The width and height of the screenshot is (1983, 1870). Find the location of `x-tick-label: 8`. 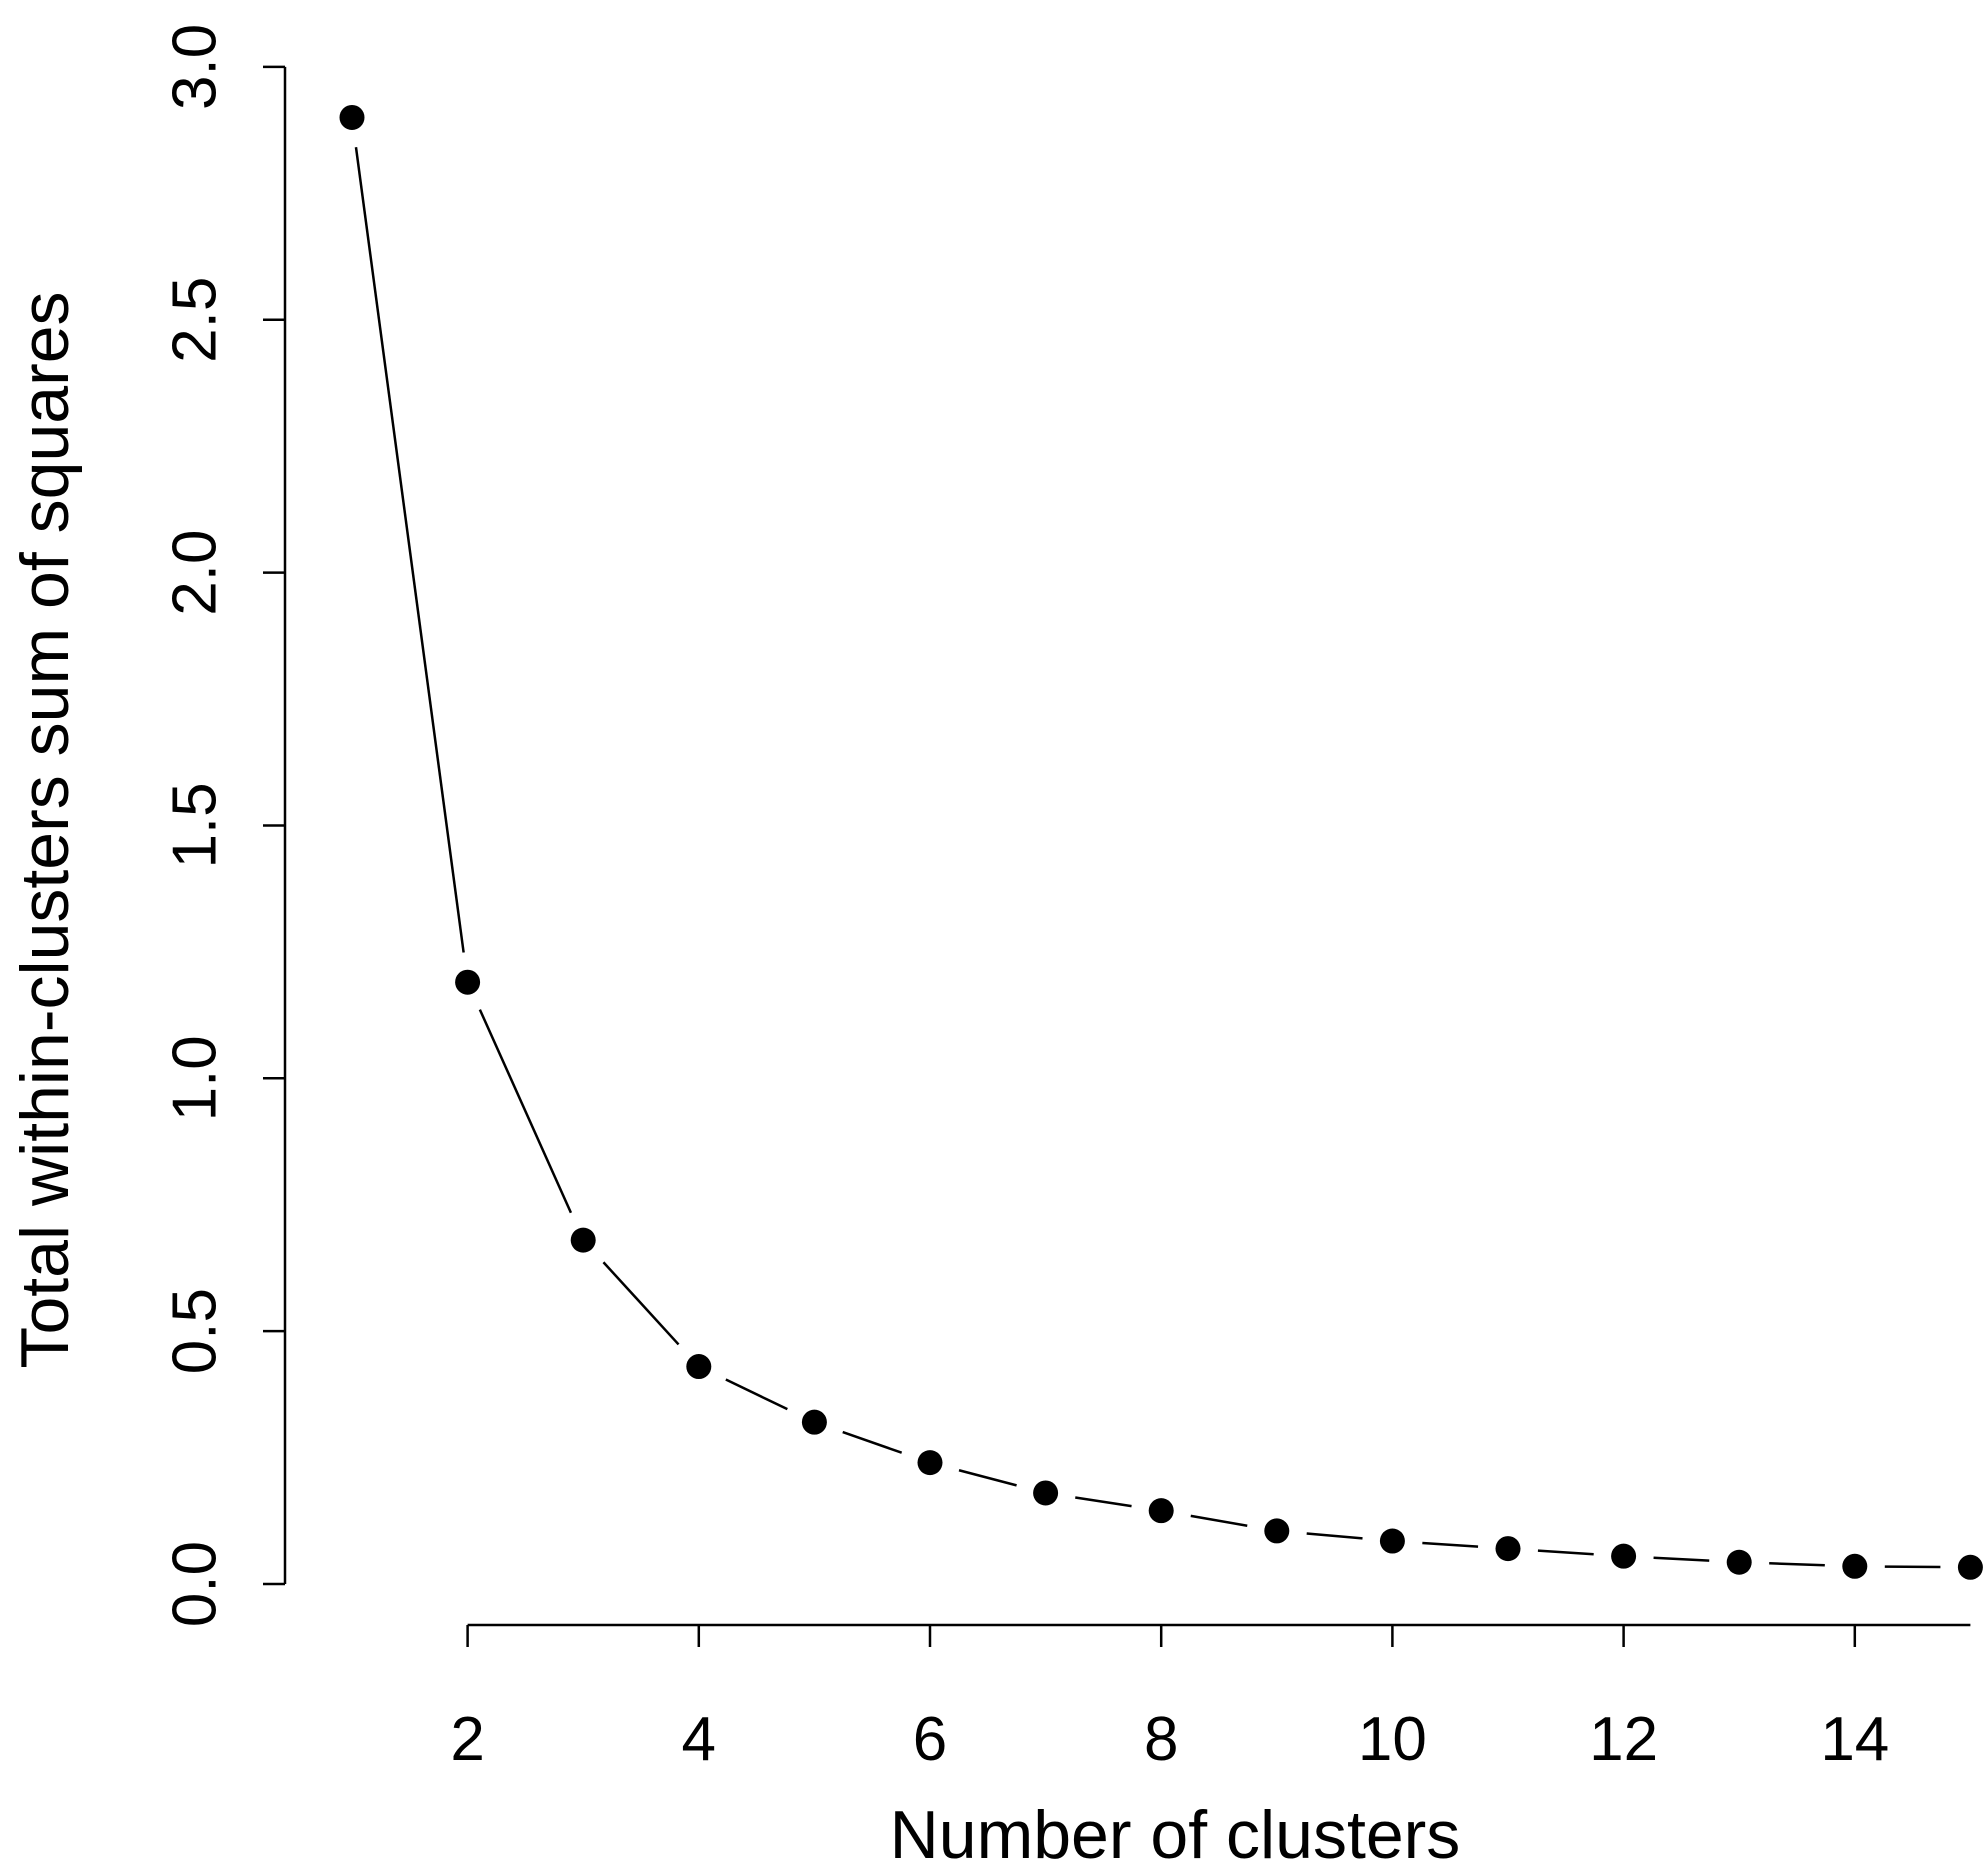

x-tick-label: 8 is located at coordinates (1161, 1739).